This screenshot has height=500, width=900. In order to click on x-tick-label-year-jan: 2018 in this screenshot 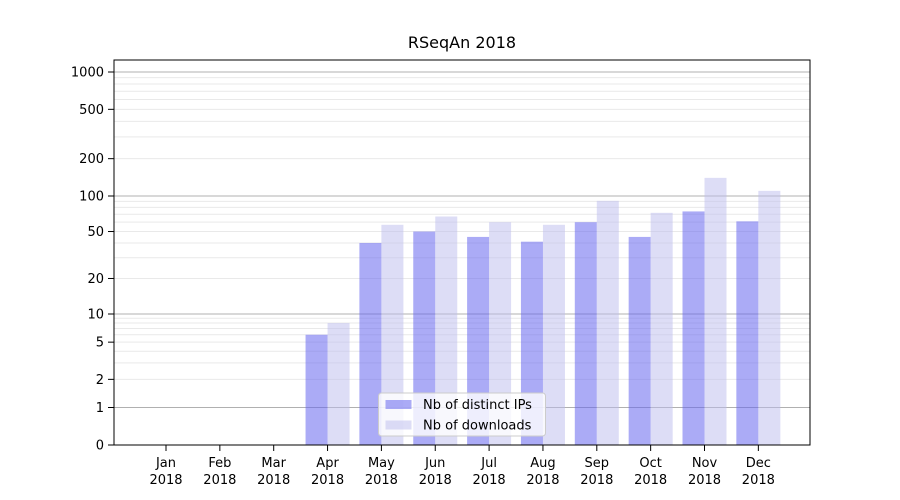, I will do `click(165, 480)`.